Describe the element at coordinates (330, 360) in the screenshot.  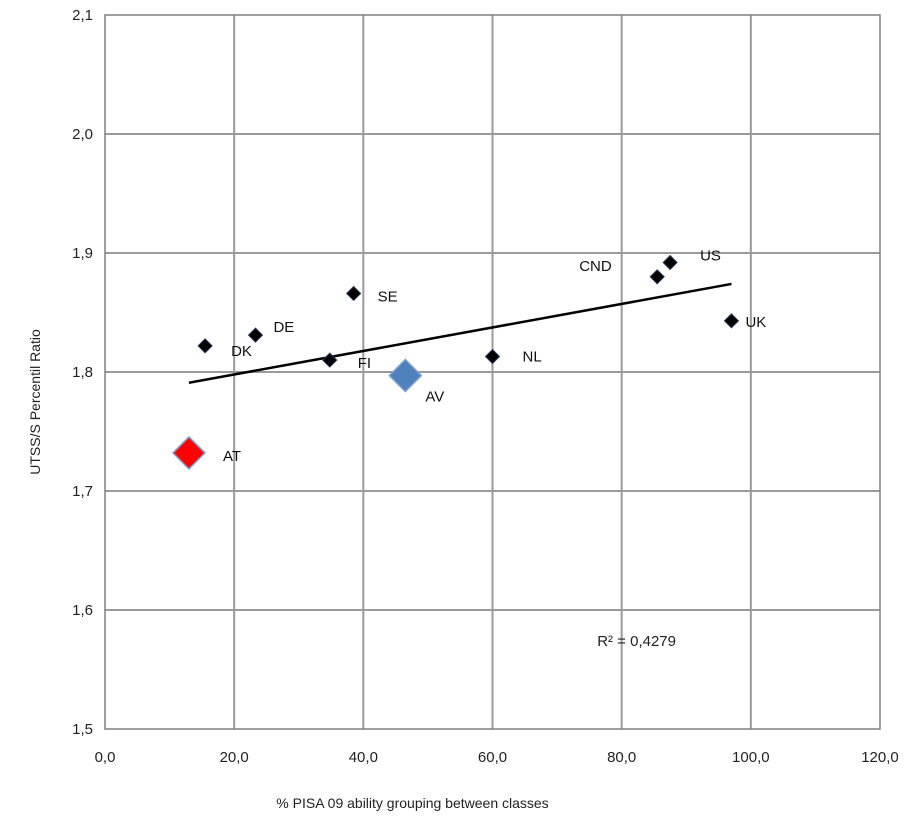
I see `data-point-fi` at that location.